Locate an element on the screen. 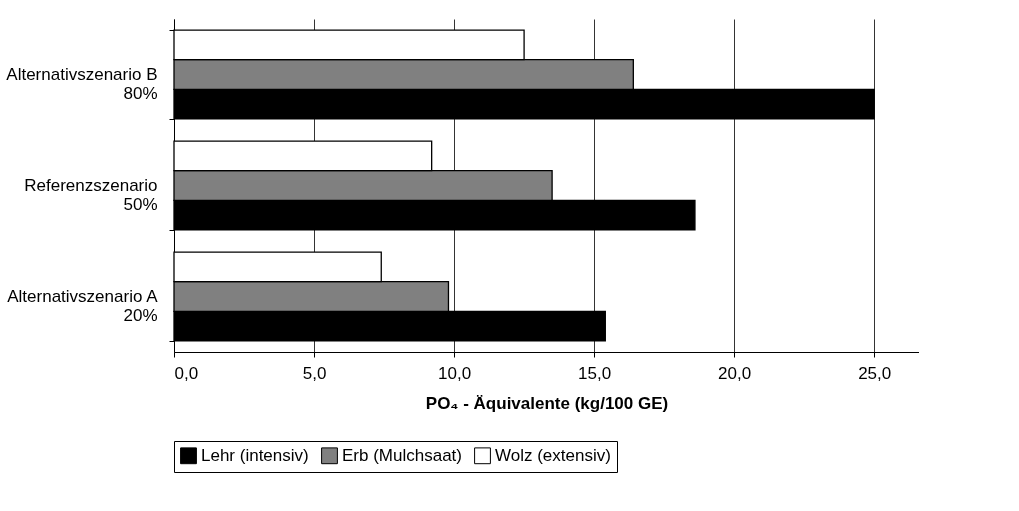  x-tick-label: 5,0 is located at coordinates (314, 373).